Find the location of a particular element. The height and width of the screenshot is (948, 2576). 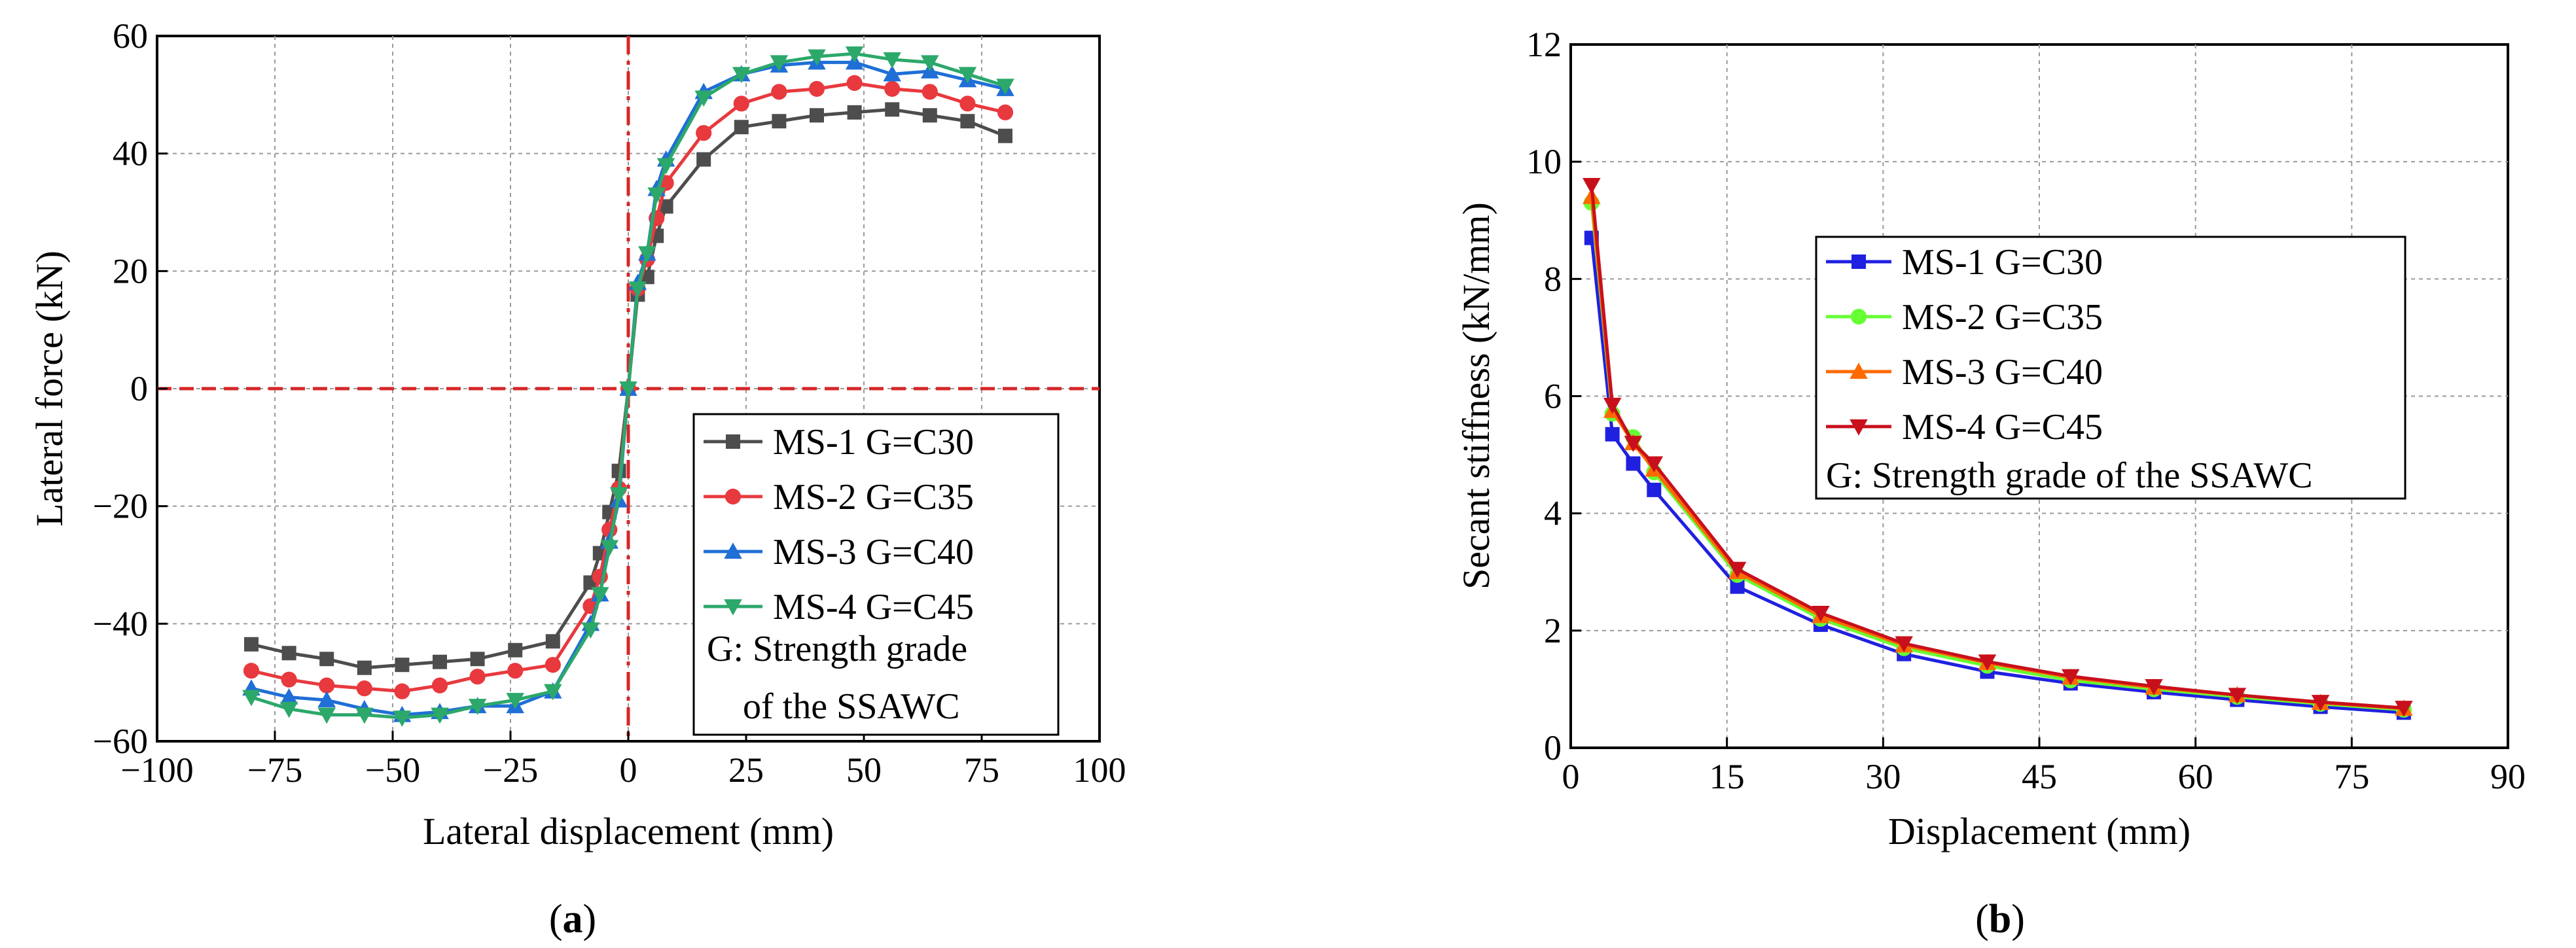

panel-b-legend-label: MS-4 G=C45 is located at coordinates (2002, 428).